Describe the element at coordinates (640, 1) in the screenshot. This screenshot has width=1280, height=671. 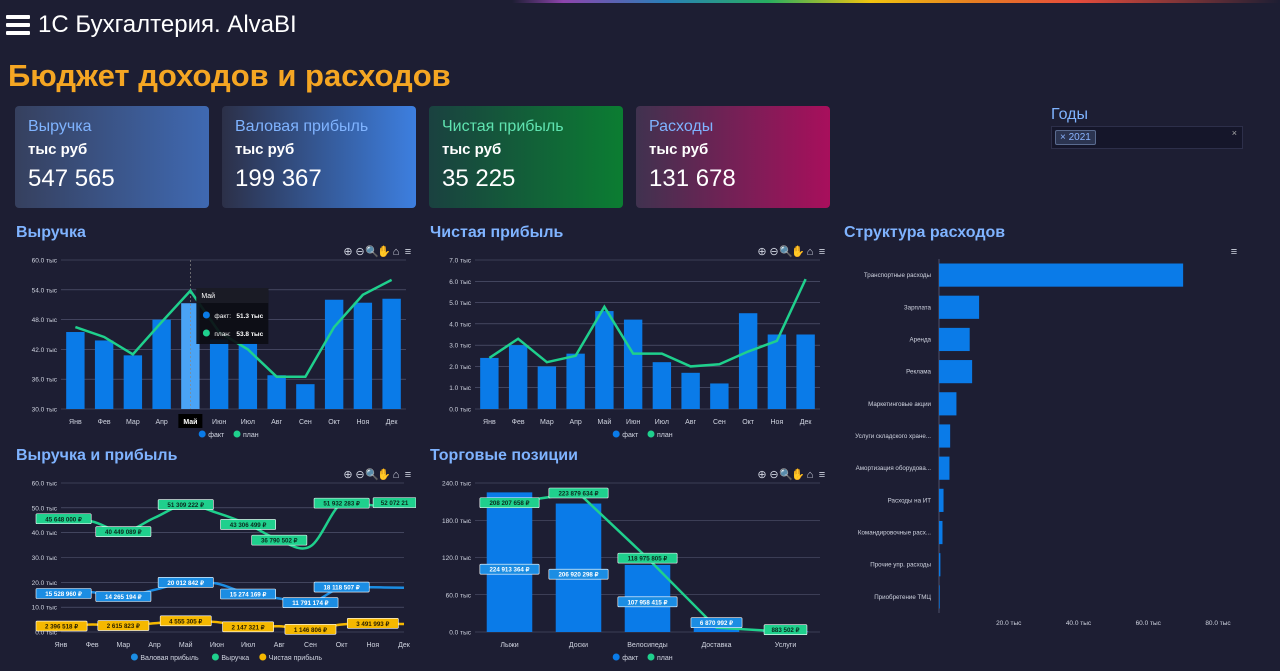
I see `color-strip` at that location.